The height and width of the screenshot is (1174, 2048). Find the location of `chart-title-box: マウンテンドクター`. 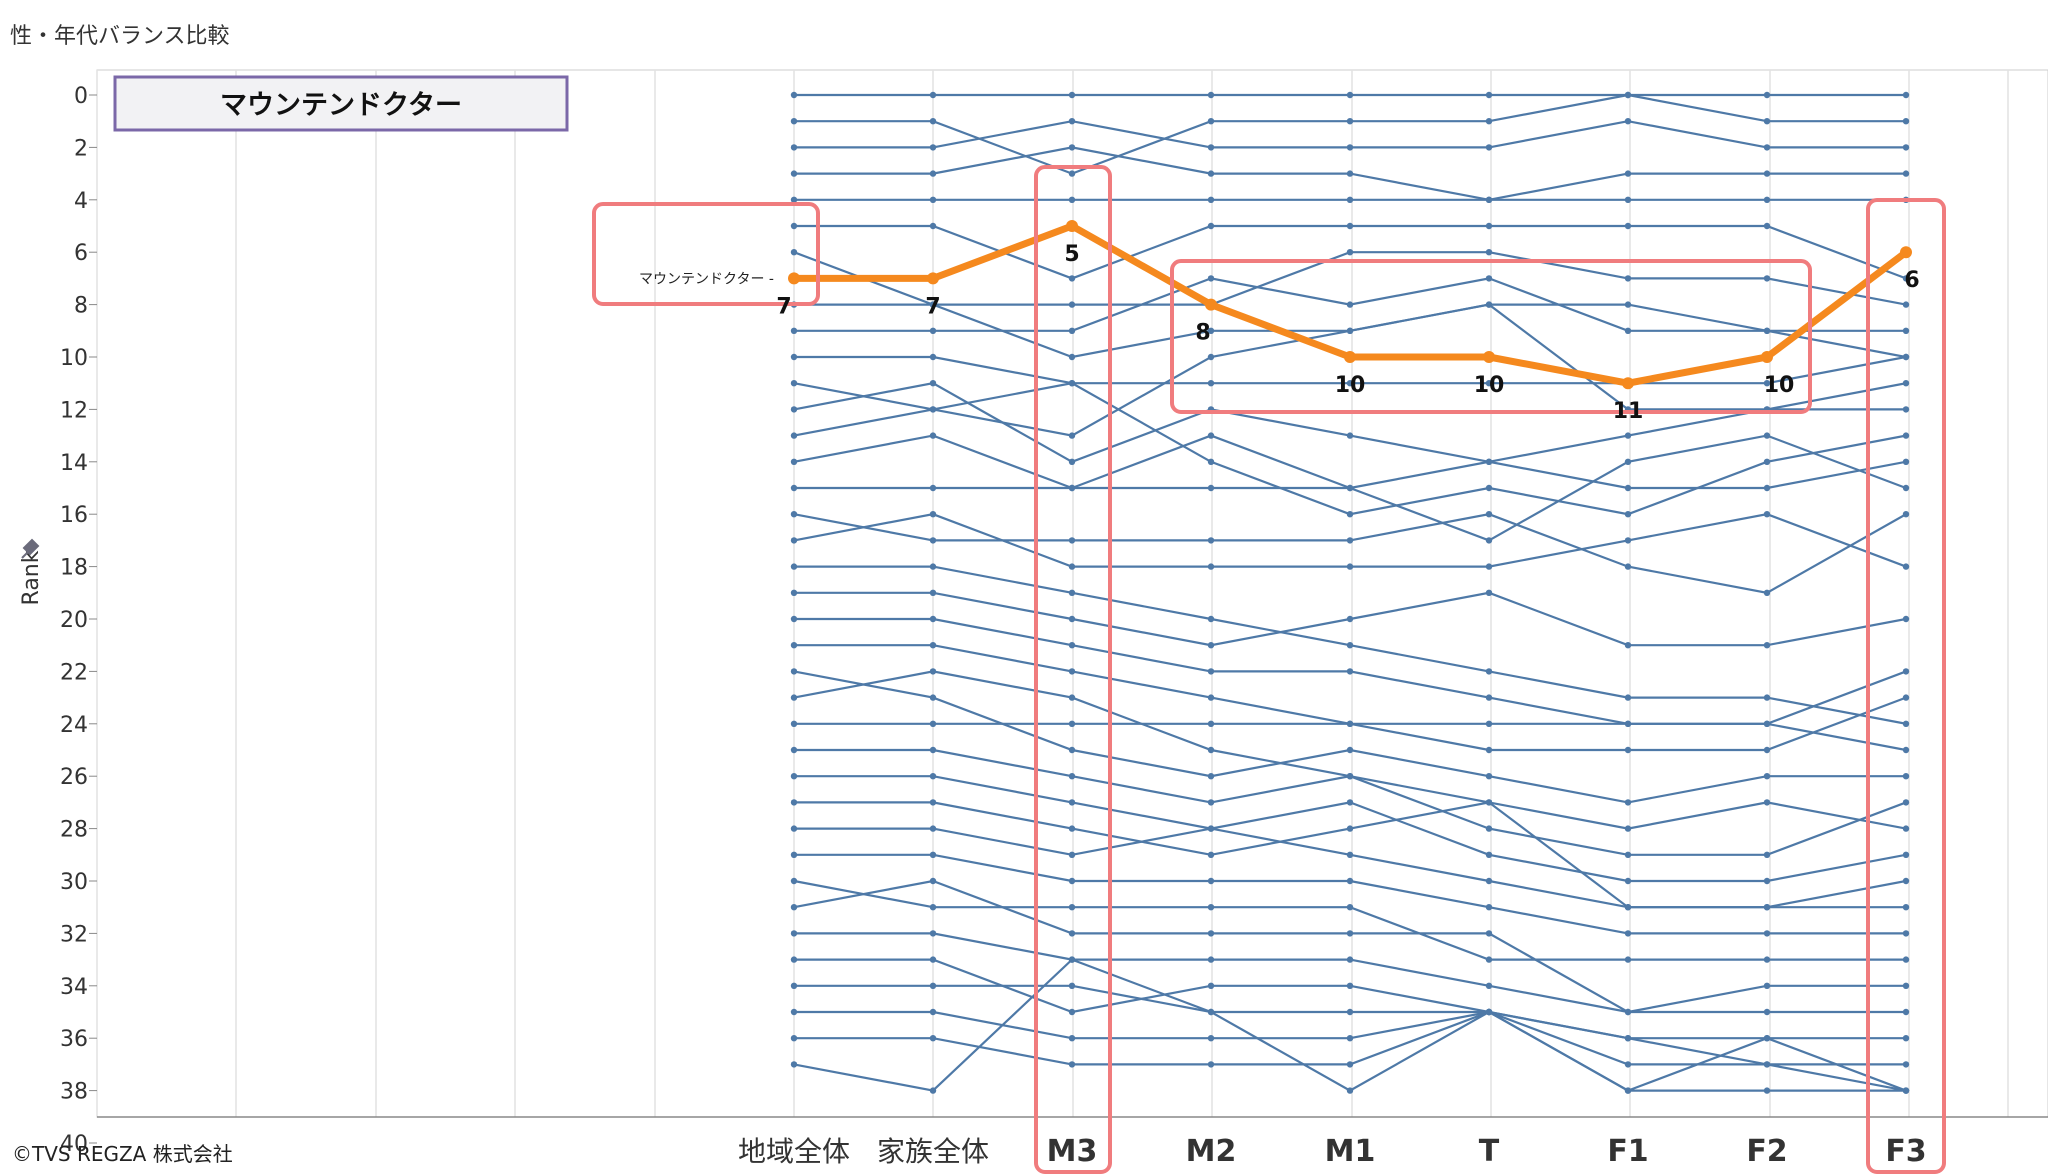

chart-title-box: マウンテンドクター is located at coordinates (341, 103).